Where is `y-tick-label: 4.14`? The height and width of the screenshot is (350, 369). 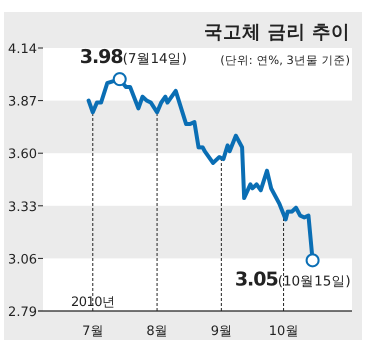
y-tick-label: 4.14 is located at coordinates (22, 49).